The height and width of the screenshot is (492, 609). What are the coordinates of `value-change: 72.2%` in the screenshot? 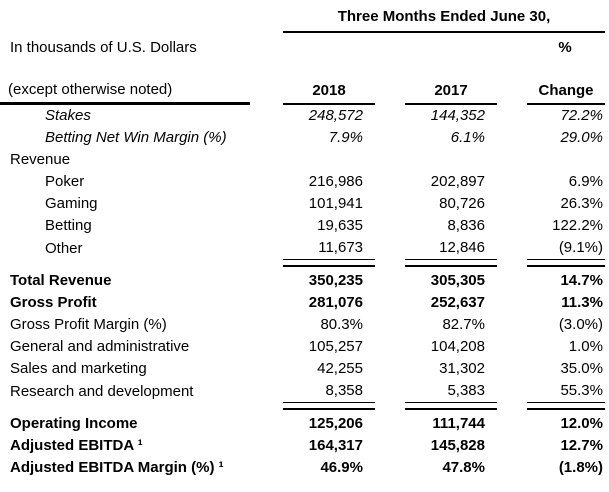 It's located at (581, 115).